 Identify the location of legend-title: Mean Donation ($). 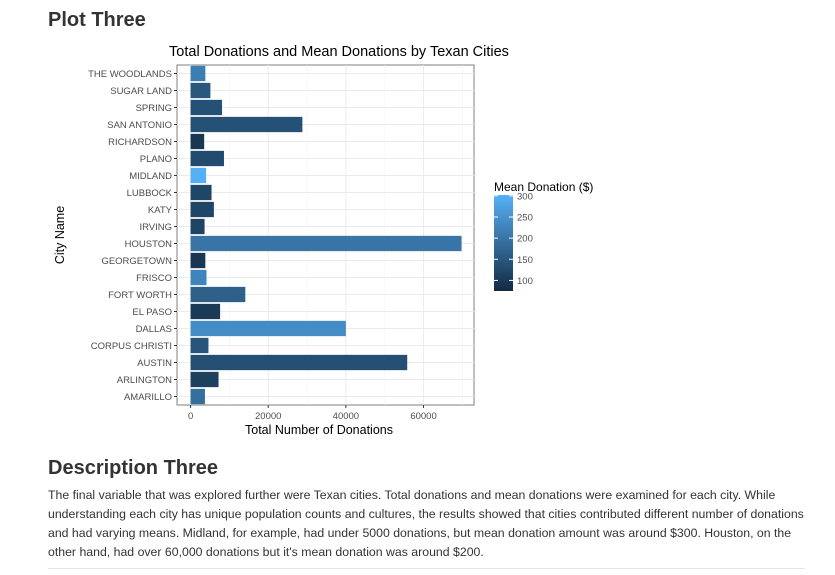
(543, 187).